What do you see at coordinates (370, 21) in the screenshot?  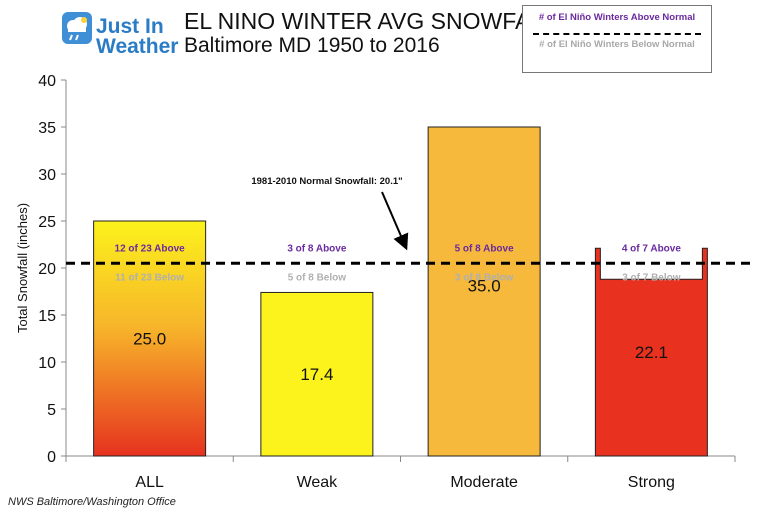 I see `chart-title: EL NINO WINTER AVG SNOWFALL` at bounding box center [370, 21].